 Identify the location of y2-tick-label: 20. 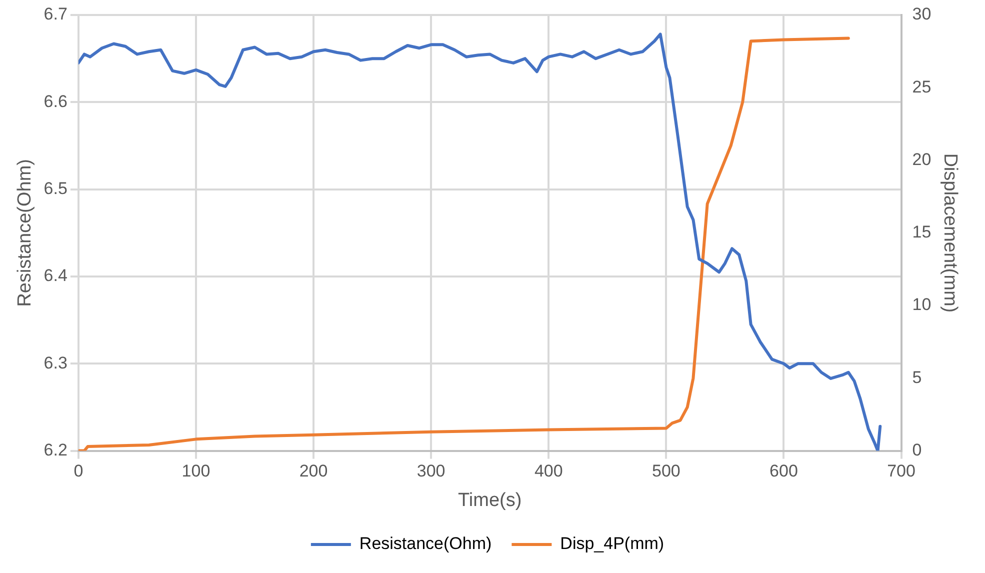
(922, 159).